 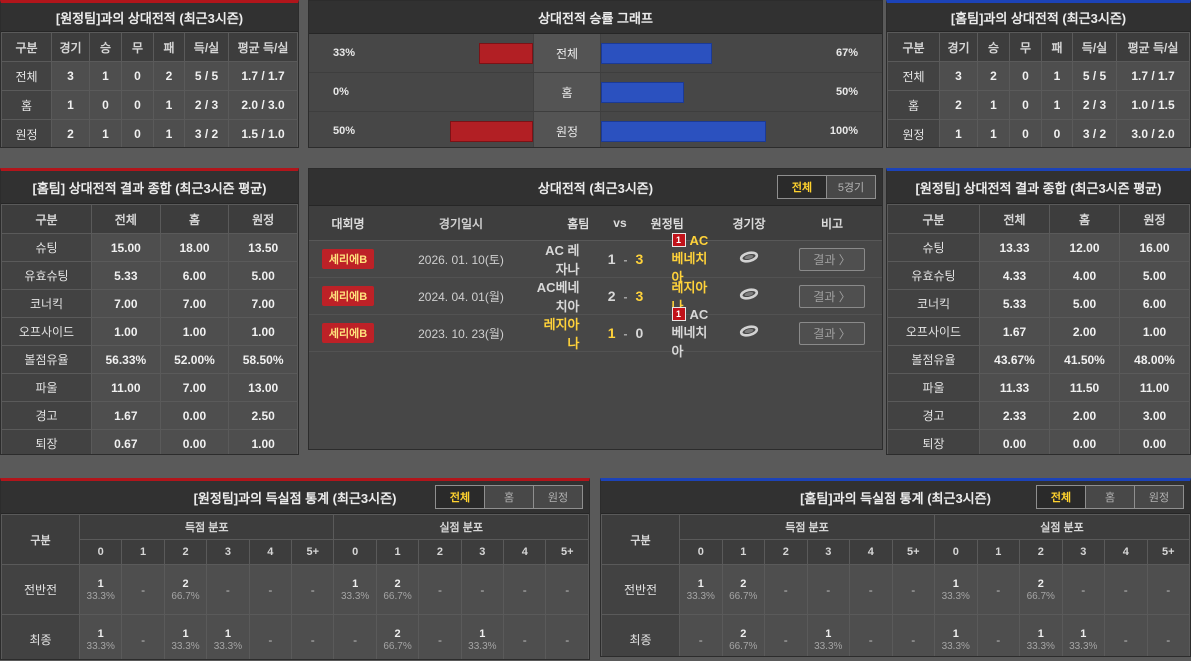 I want to click on match-score: 1-3, so click(x=626, y=259).